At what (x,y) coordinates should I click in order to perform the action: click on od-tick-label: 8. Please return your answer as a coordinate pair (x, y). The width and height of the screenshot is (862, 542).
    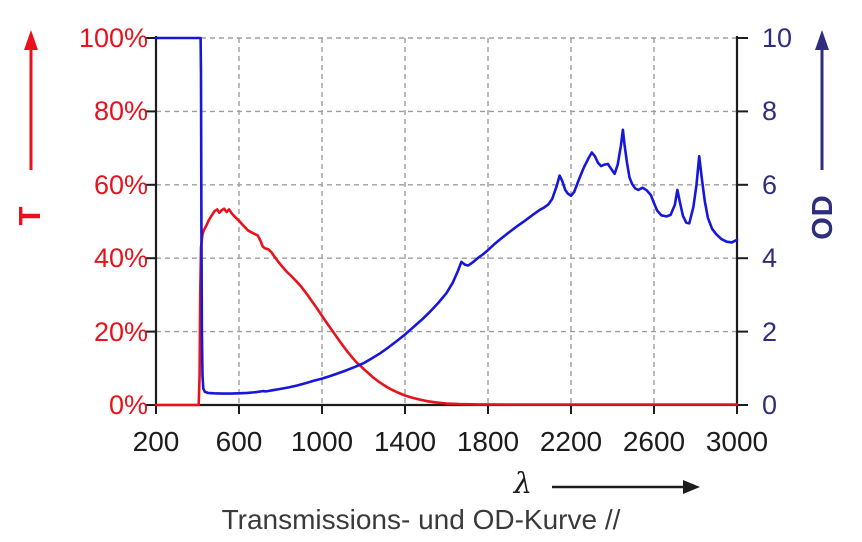
    Looking at the image, I should click on (770, 111).